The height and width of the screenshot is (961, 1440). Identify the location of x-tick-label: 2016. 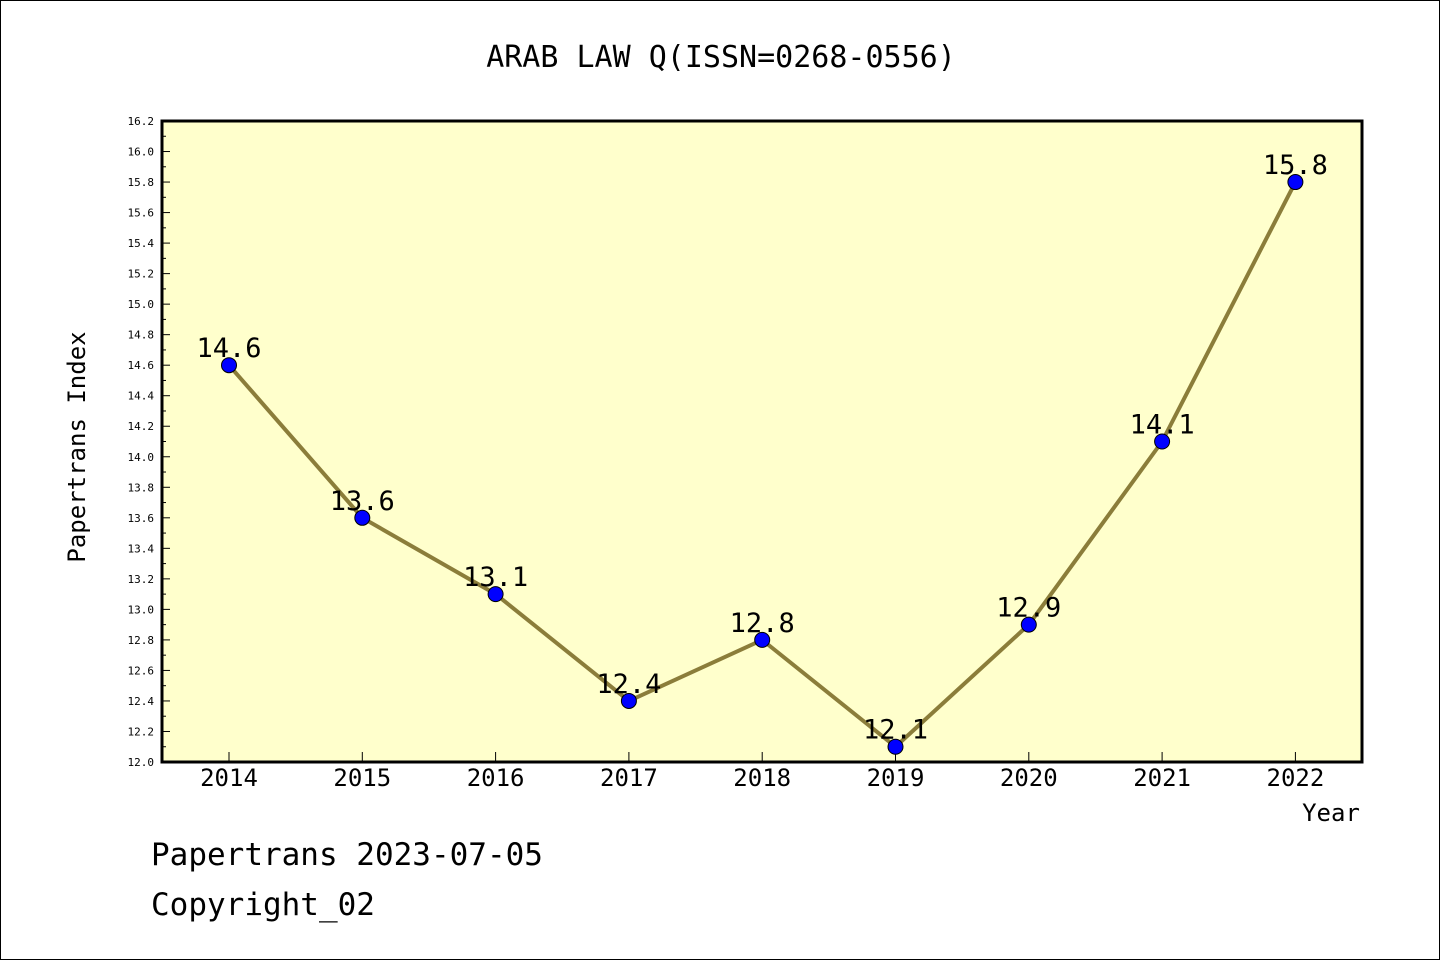
(496, 778).